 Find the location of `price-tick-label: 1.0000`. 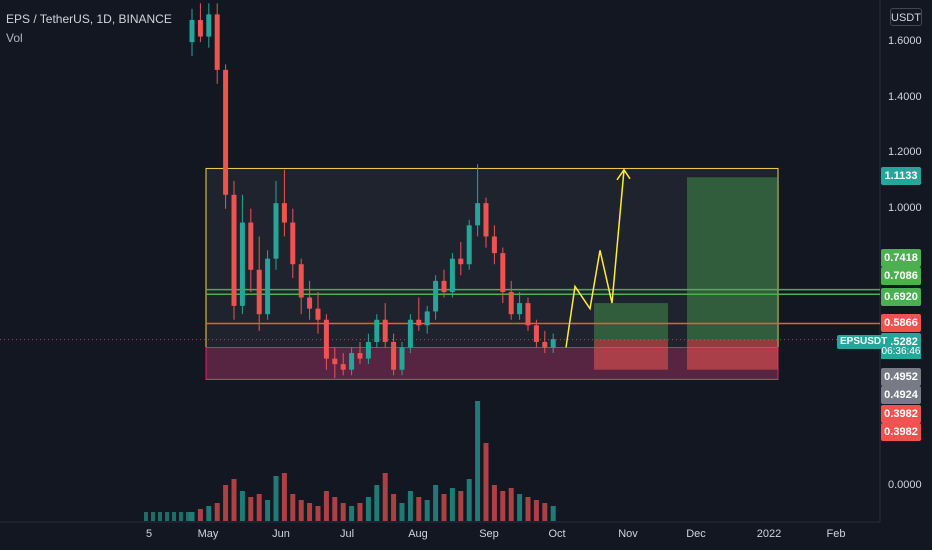

price-tick-label: 1.0000 is located at coordinates (905, 207).